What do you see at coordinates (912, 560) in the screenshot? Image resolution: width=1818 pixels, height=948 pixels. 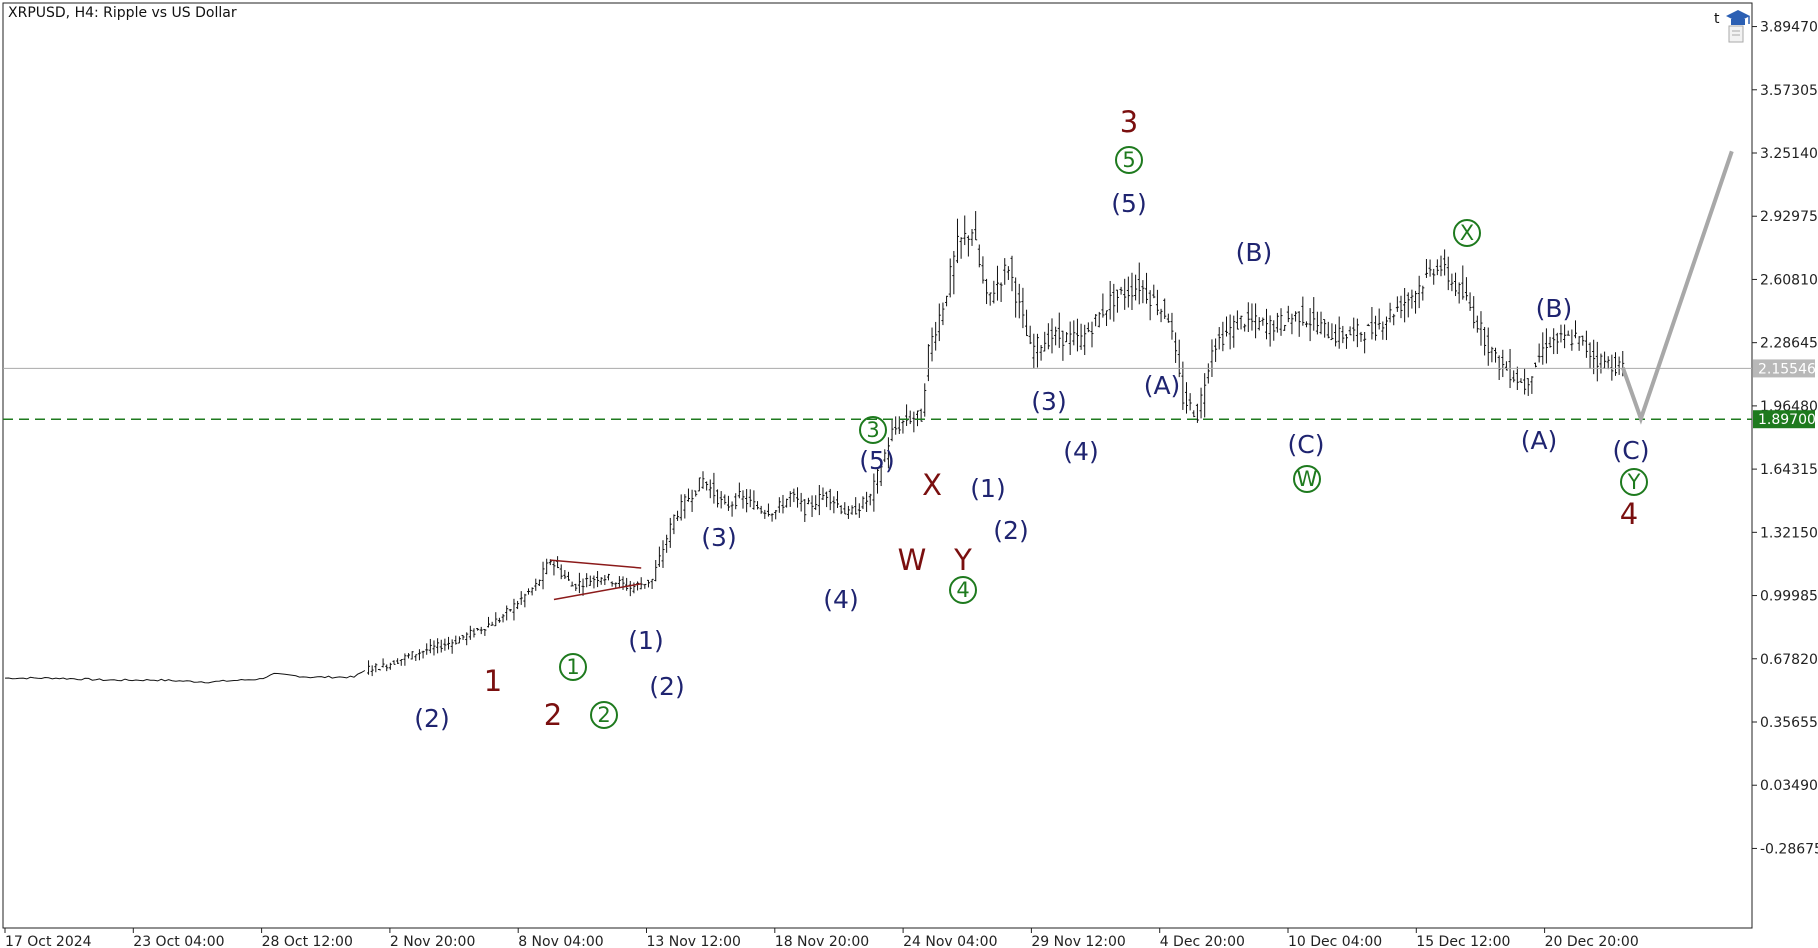 I see `wave-label-red: W` at bounding box center [912, 560].